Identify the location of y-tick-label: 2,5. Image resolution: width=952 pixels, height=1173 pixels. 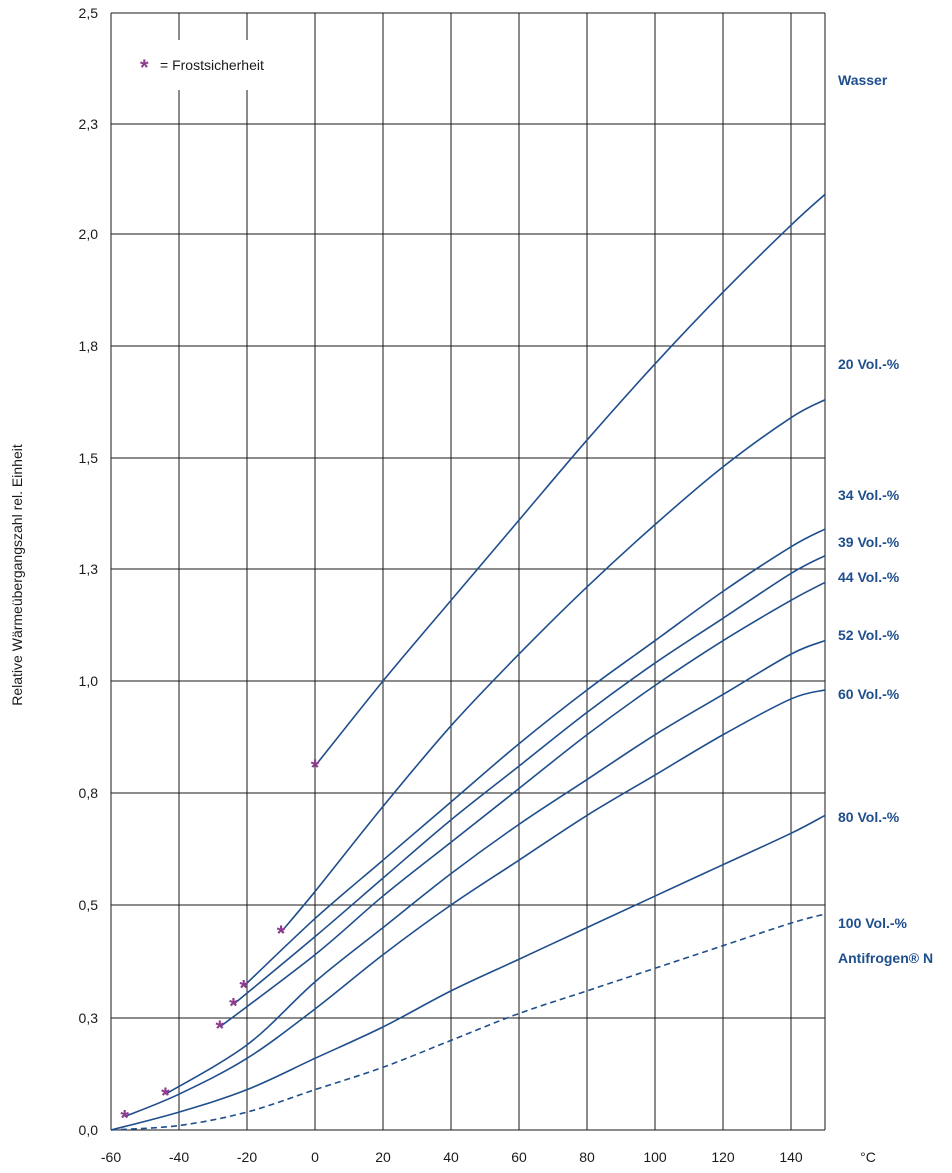
(89, 13).